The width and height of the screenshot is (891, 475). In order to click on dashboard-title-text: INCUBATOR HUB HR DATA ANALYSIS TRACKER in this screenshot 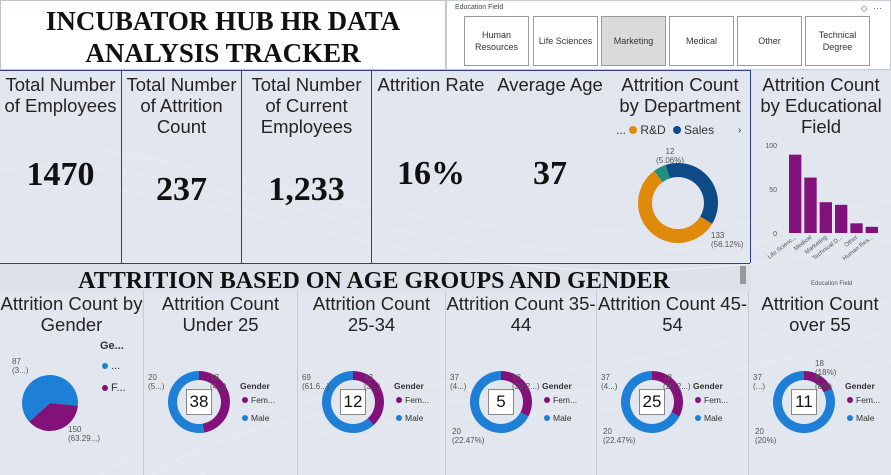, I will do `click(223, 37)`.